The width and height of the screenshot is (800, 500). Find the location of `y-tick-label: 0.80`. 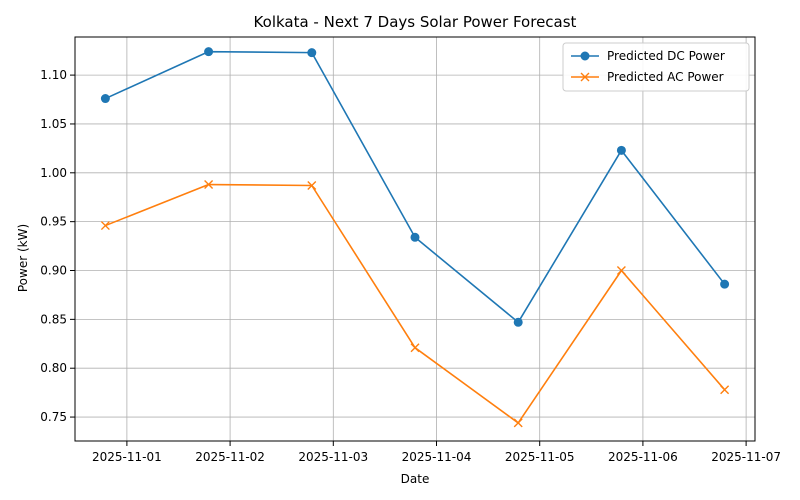

y-tick-label: 0.80 is located at coordinates (53, 368).